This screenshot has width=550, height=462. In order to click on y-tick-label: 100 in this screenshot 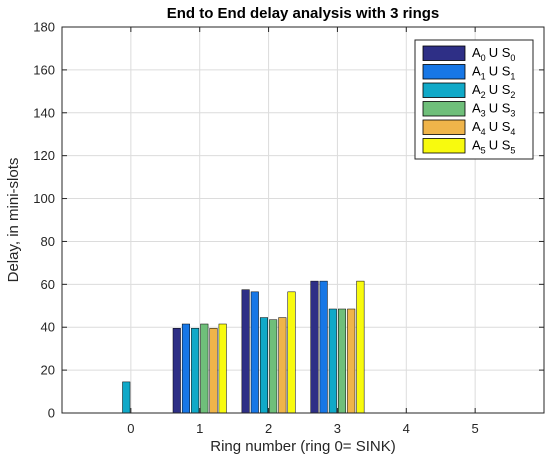, I will do `click(44, 198)`.